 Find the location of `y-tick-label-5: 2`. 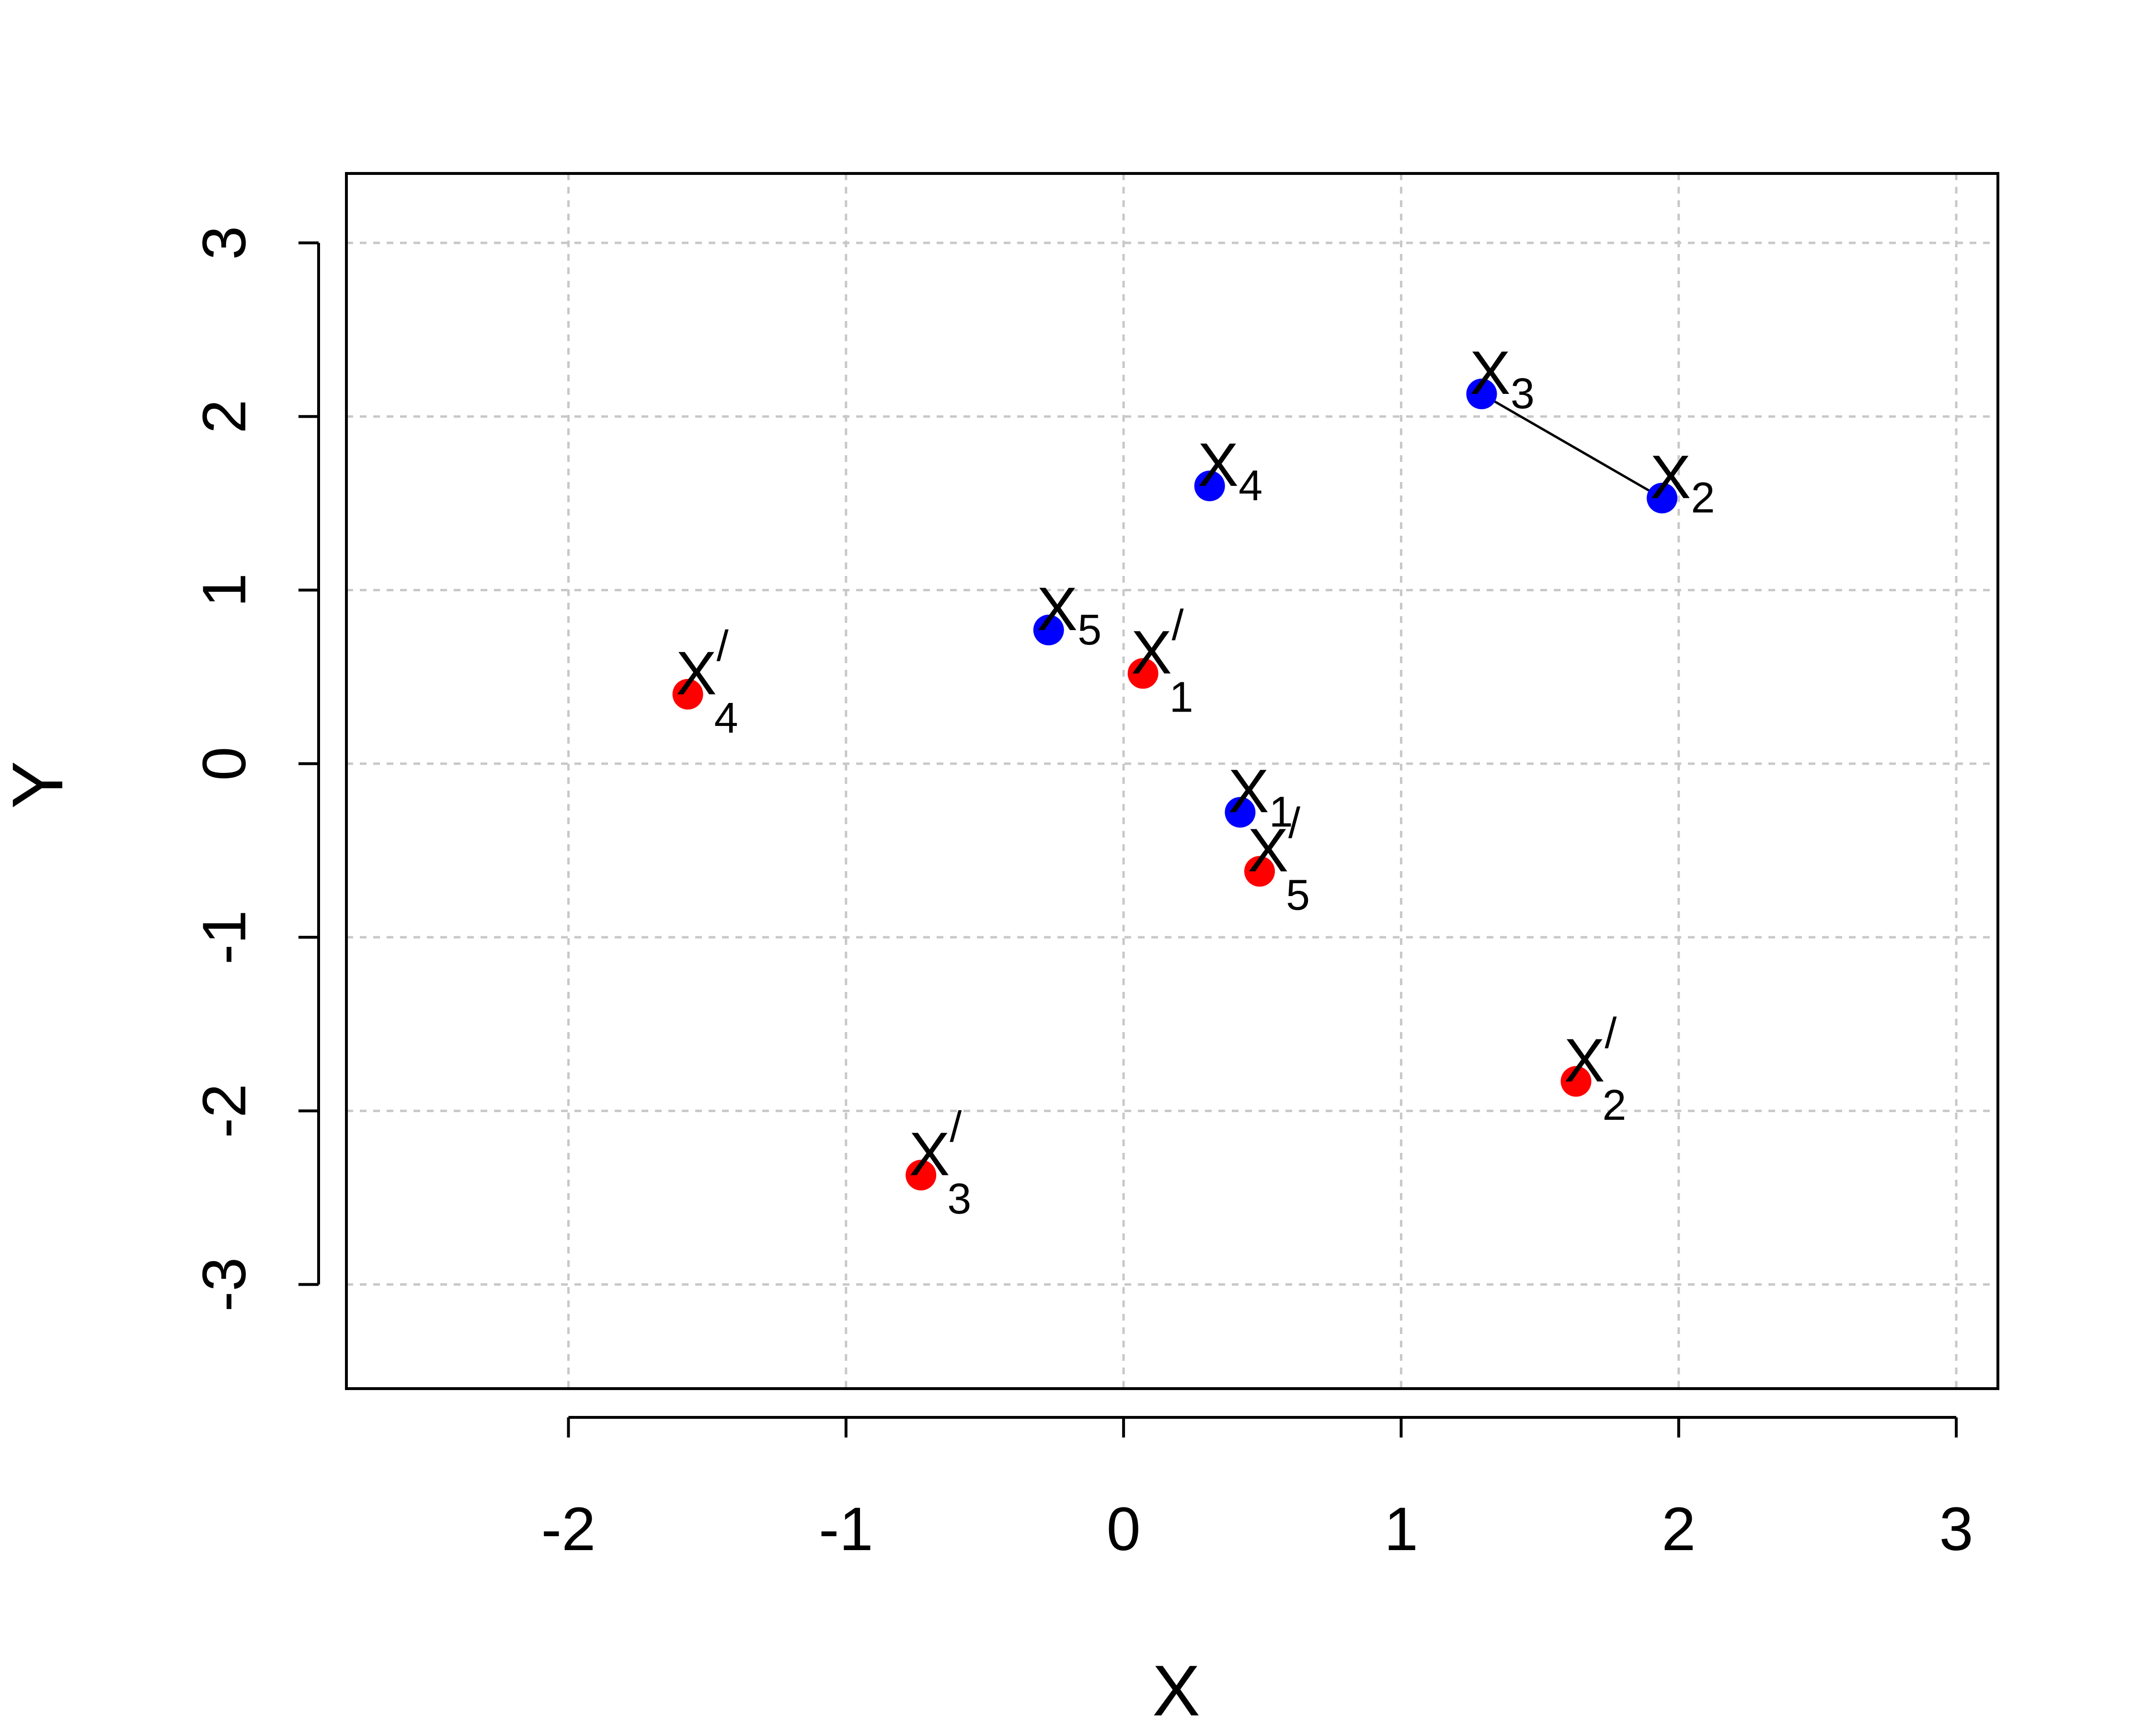

y-tick-label-5: 2 is located at coordinates (224, 417).